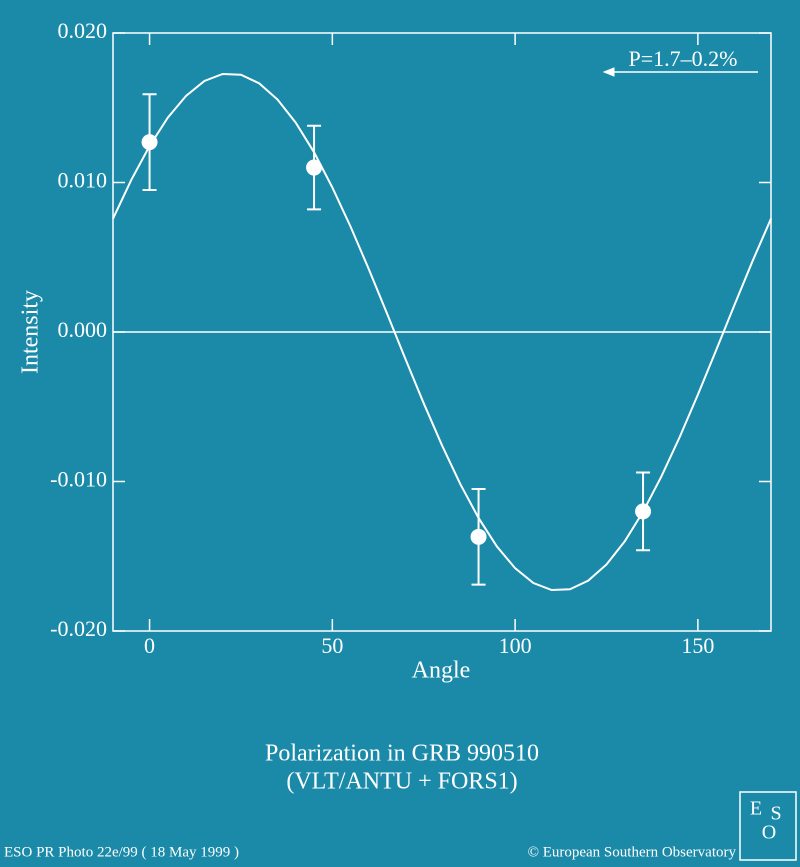  What do you see at coordinates (632, 852) in the screenshot?
I see `footer-right: © European Southern Observatory` at bounding box center [632, 852].